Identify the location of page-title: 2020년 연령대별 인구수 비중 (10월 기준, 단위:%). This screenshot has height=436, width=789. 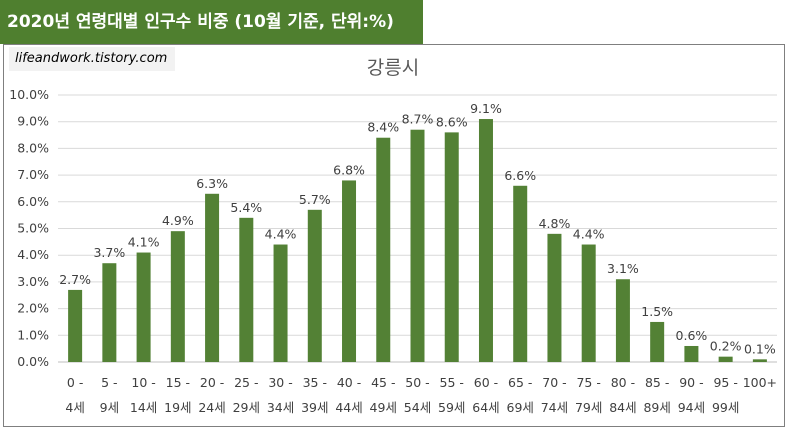
(211, 22).